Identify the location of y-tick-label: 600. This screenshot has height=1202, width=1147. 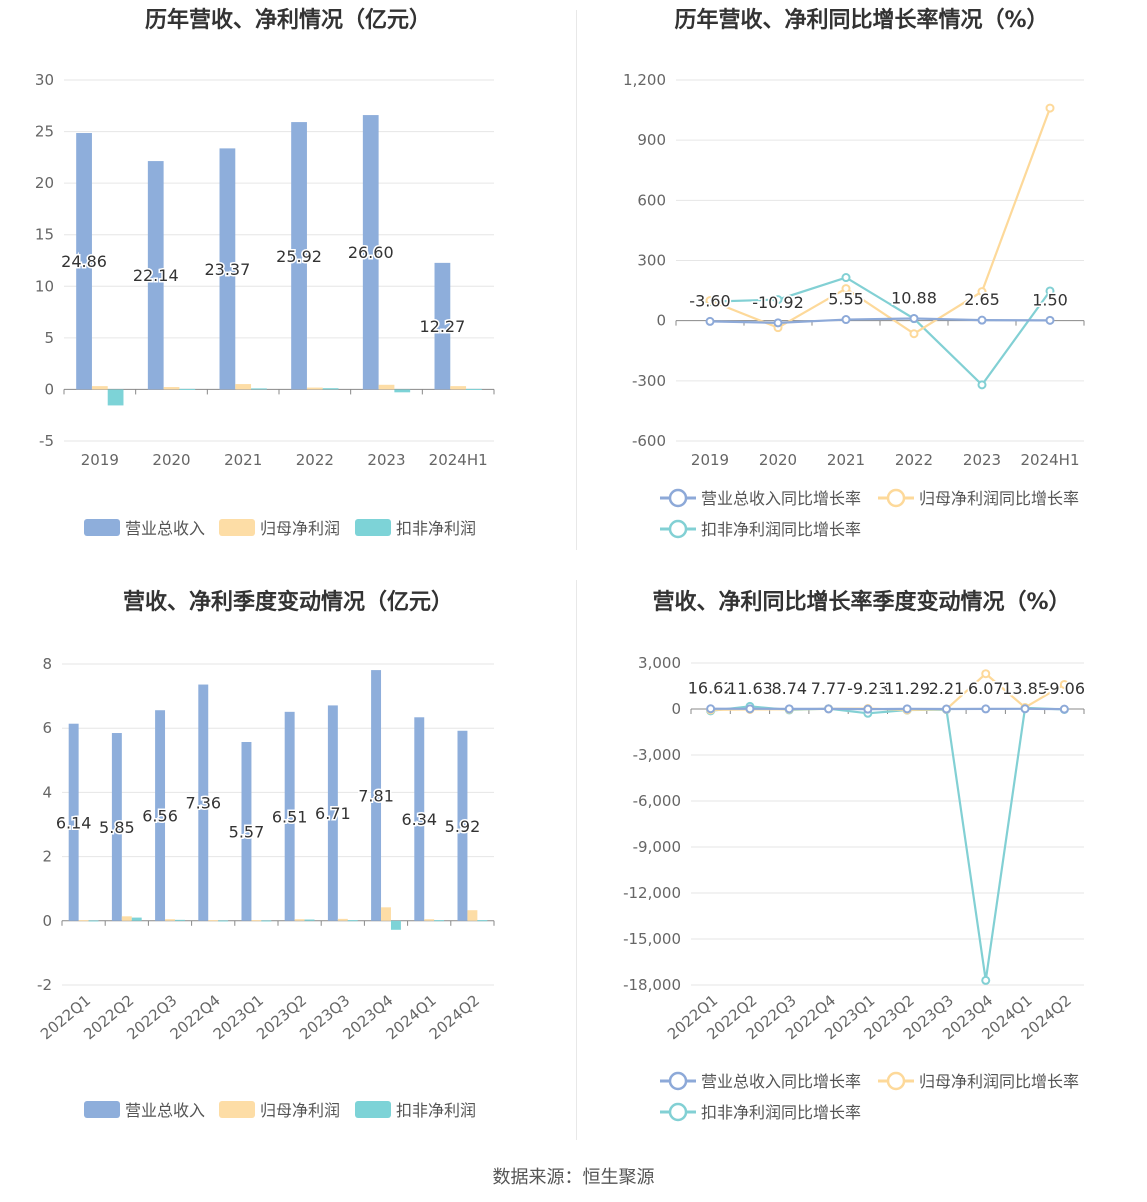
(651, 200).